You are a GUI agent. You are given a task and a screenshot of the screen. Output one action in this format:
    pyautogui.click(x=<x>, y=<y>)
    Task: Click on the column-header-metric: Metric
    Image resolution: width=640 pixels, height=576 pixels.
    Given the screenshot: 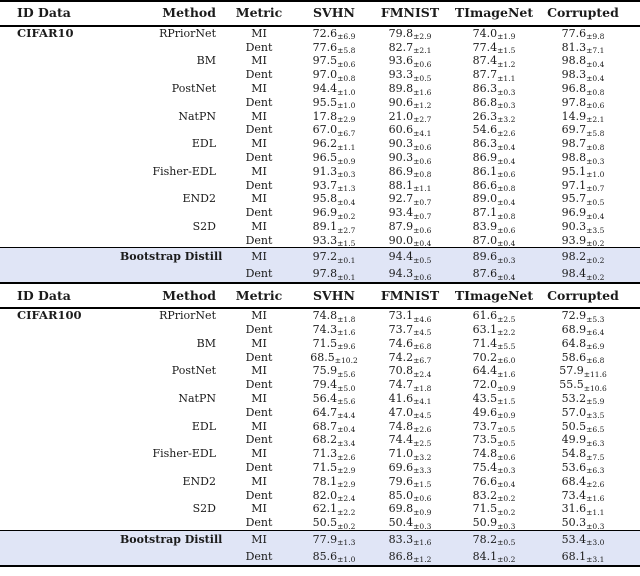 What is the action you would take?
    pyautogui.click(x=259, y=13)
    